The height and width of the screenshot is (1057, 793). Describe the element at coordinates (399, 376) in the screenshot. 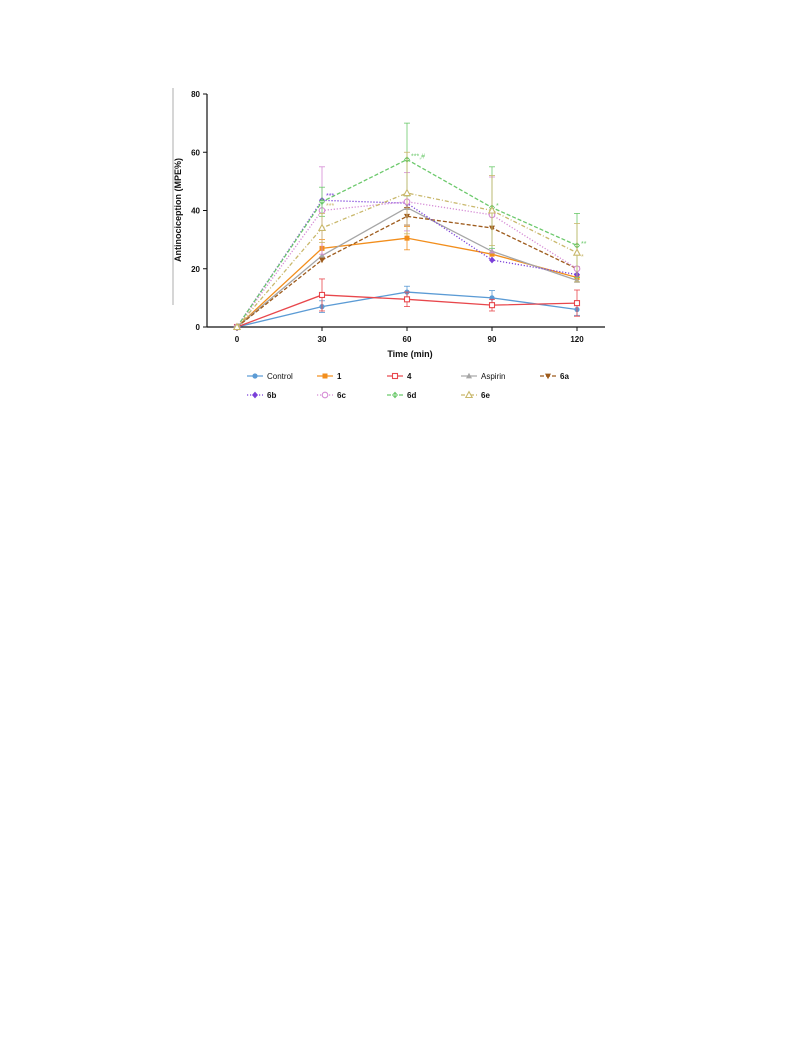

I see `legend-item-4: 4` at that location.